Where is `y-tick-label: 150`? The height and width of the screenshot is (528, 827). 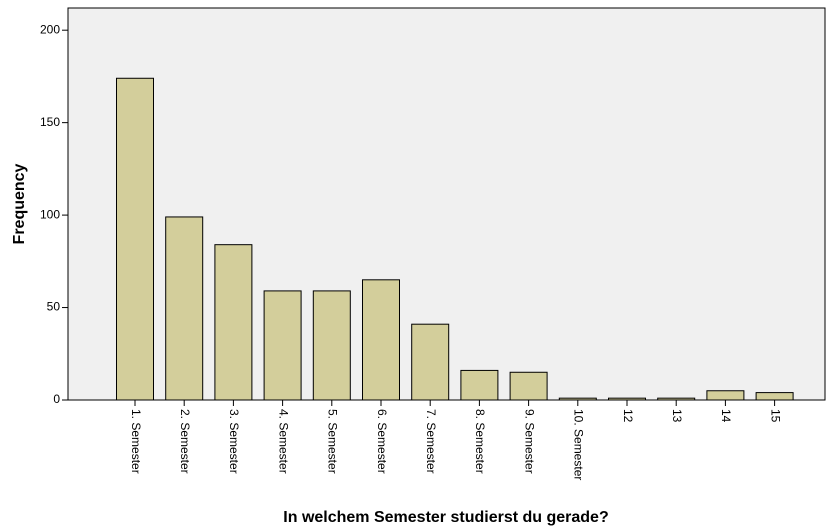 y-tick-label: 150 is located at coordinates (50, 122).